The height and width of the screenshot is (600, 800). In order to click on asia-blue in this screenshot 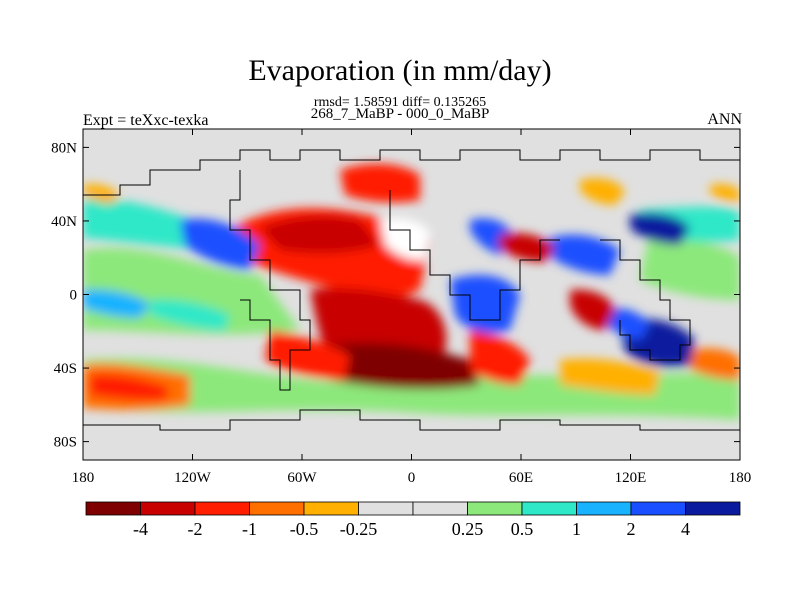, I will do `click(582, 254)`.